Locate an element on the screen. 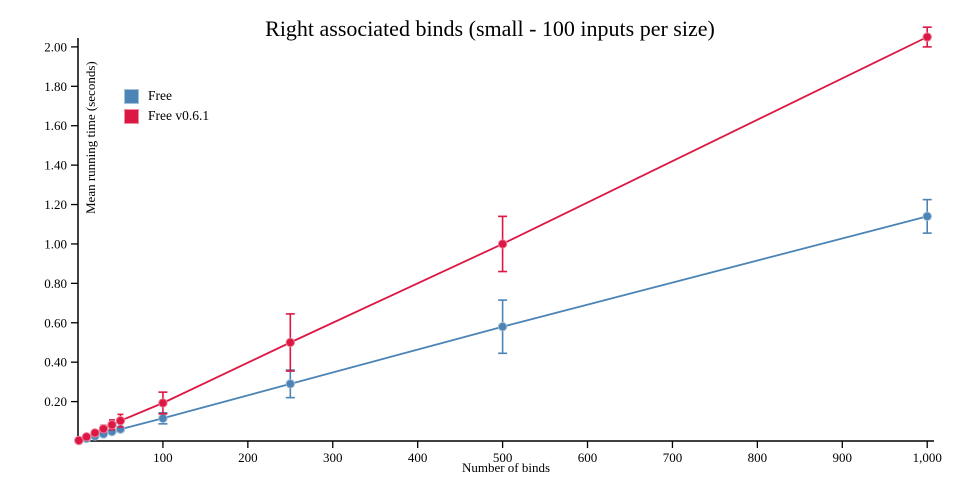 The width and height of the screenshot is (960, 500). legend: Free Free v0.6.1 is located at coordinates (166, 106).